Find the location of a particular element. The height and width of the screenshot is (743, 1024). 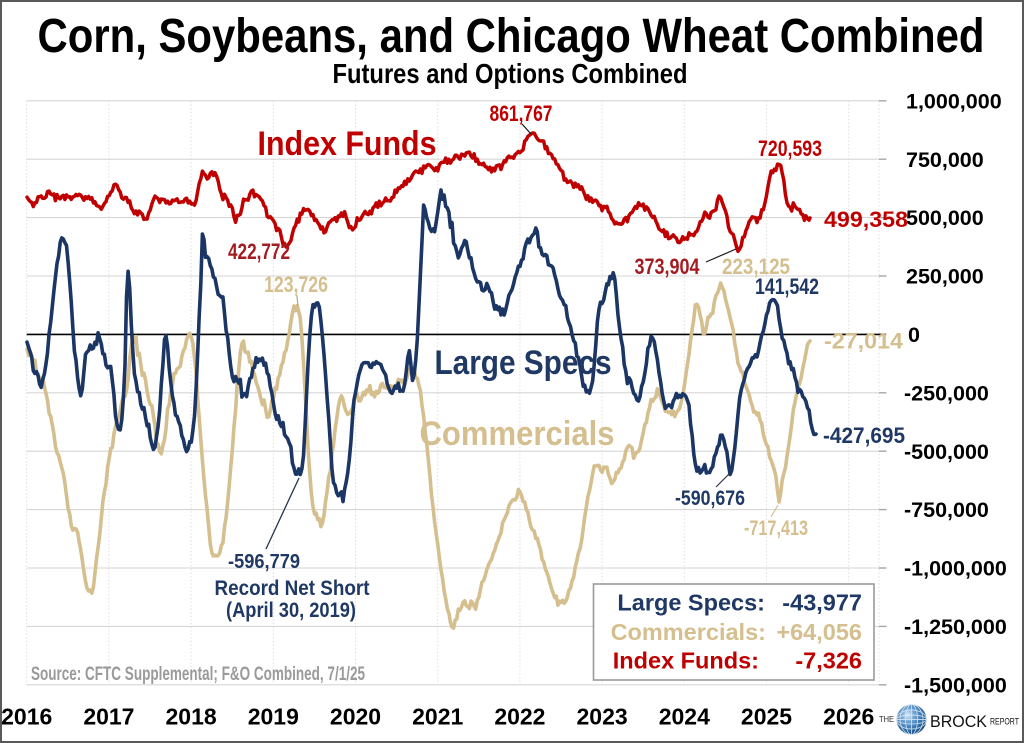

svg-text: -27,014 is located at coordinates (864, 341).